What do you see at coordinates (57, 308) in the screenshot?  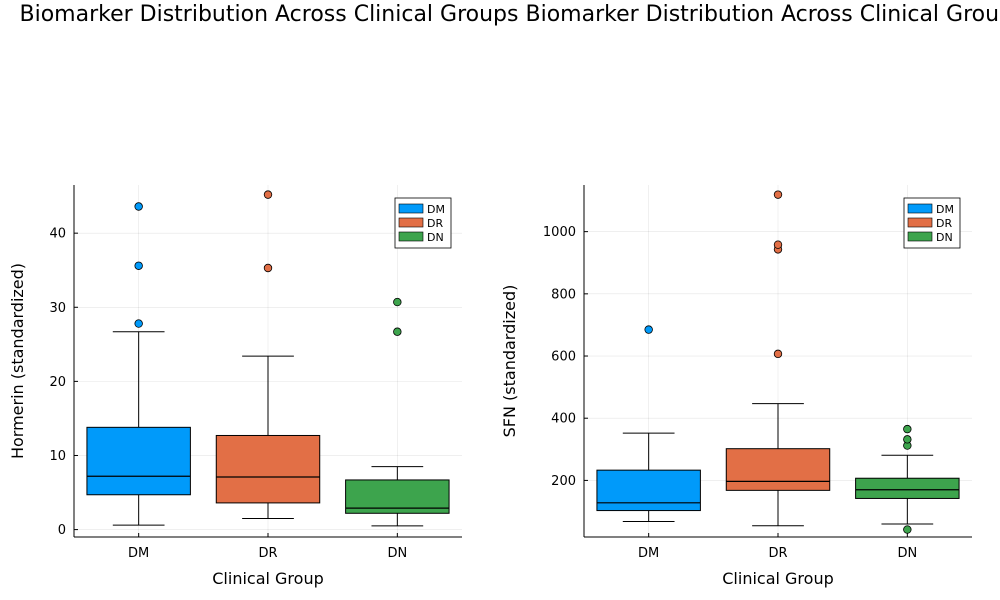 I see `y-tick-label: 30` at bounding box center [57, 308].